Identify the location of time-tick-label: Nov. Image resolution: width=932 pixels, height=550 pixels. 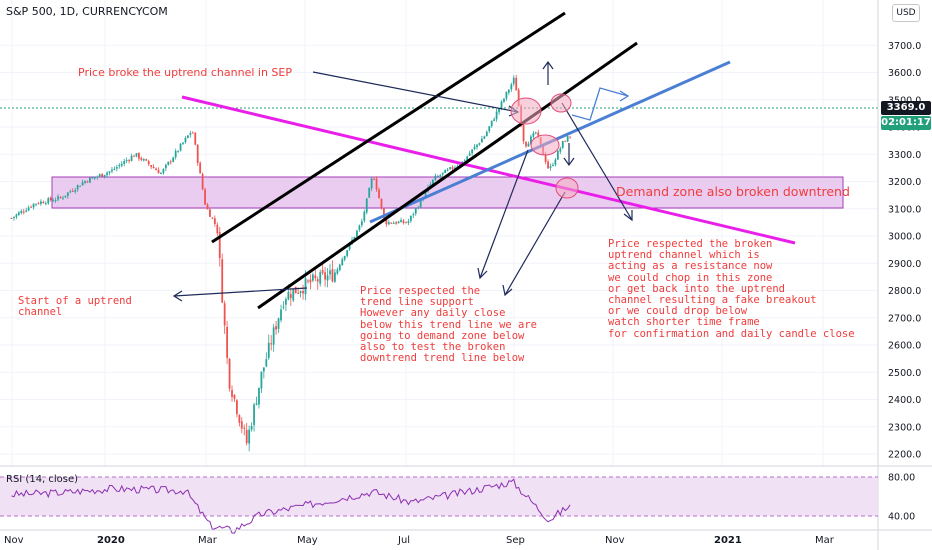
(14, 540).